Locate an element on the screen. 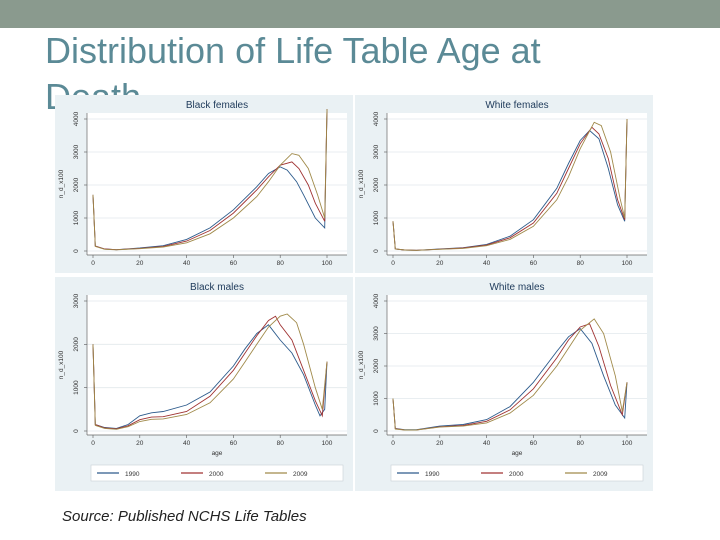  source-note: Source: Published NCHS Life Tables is located at coordinates (184, 516).